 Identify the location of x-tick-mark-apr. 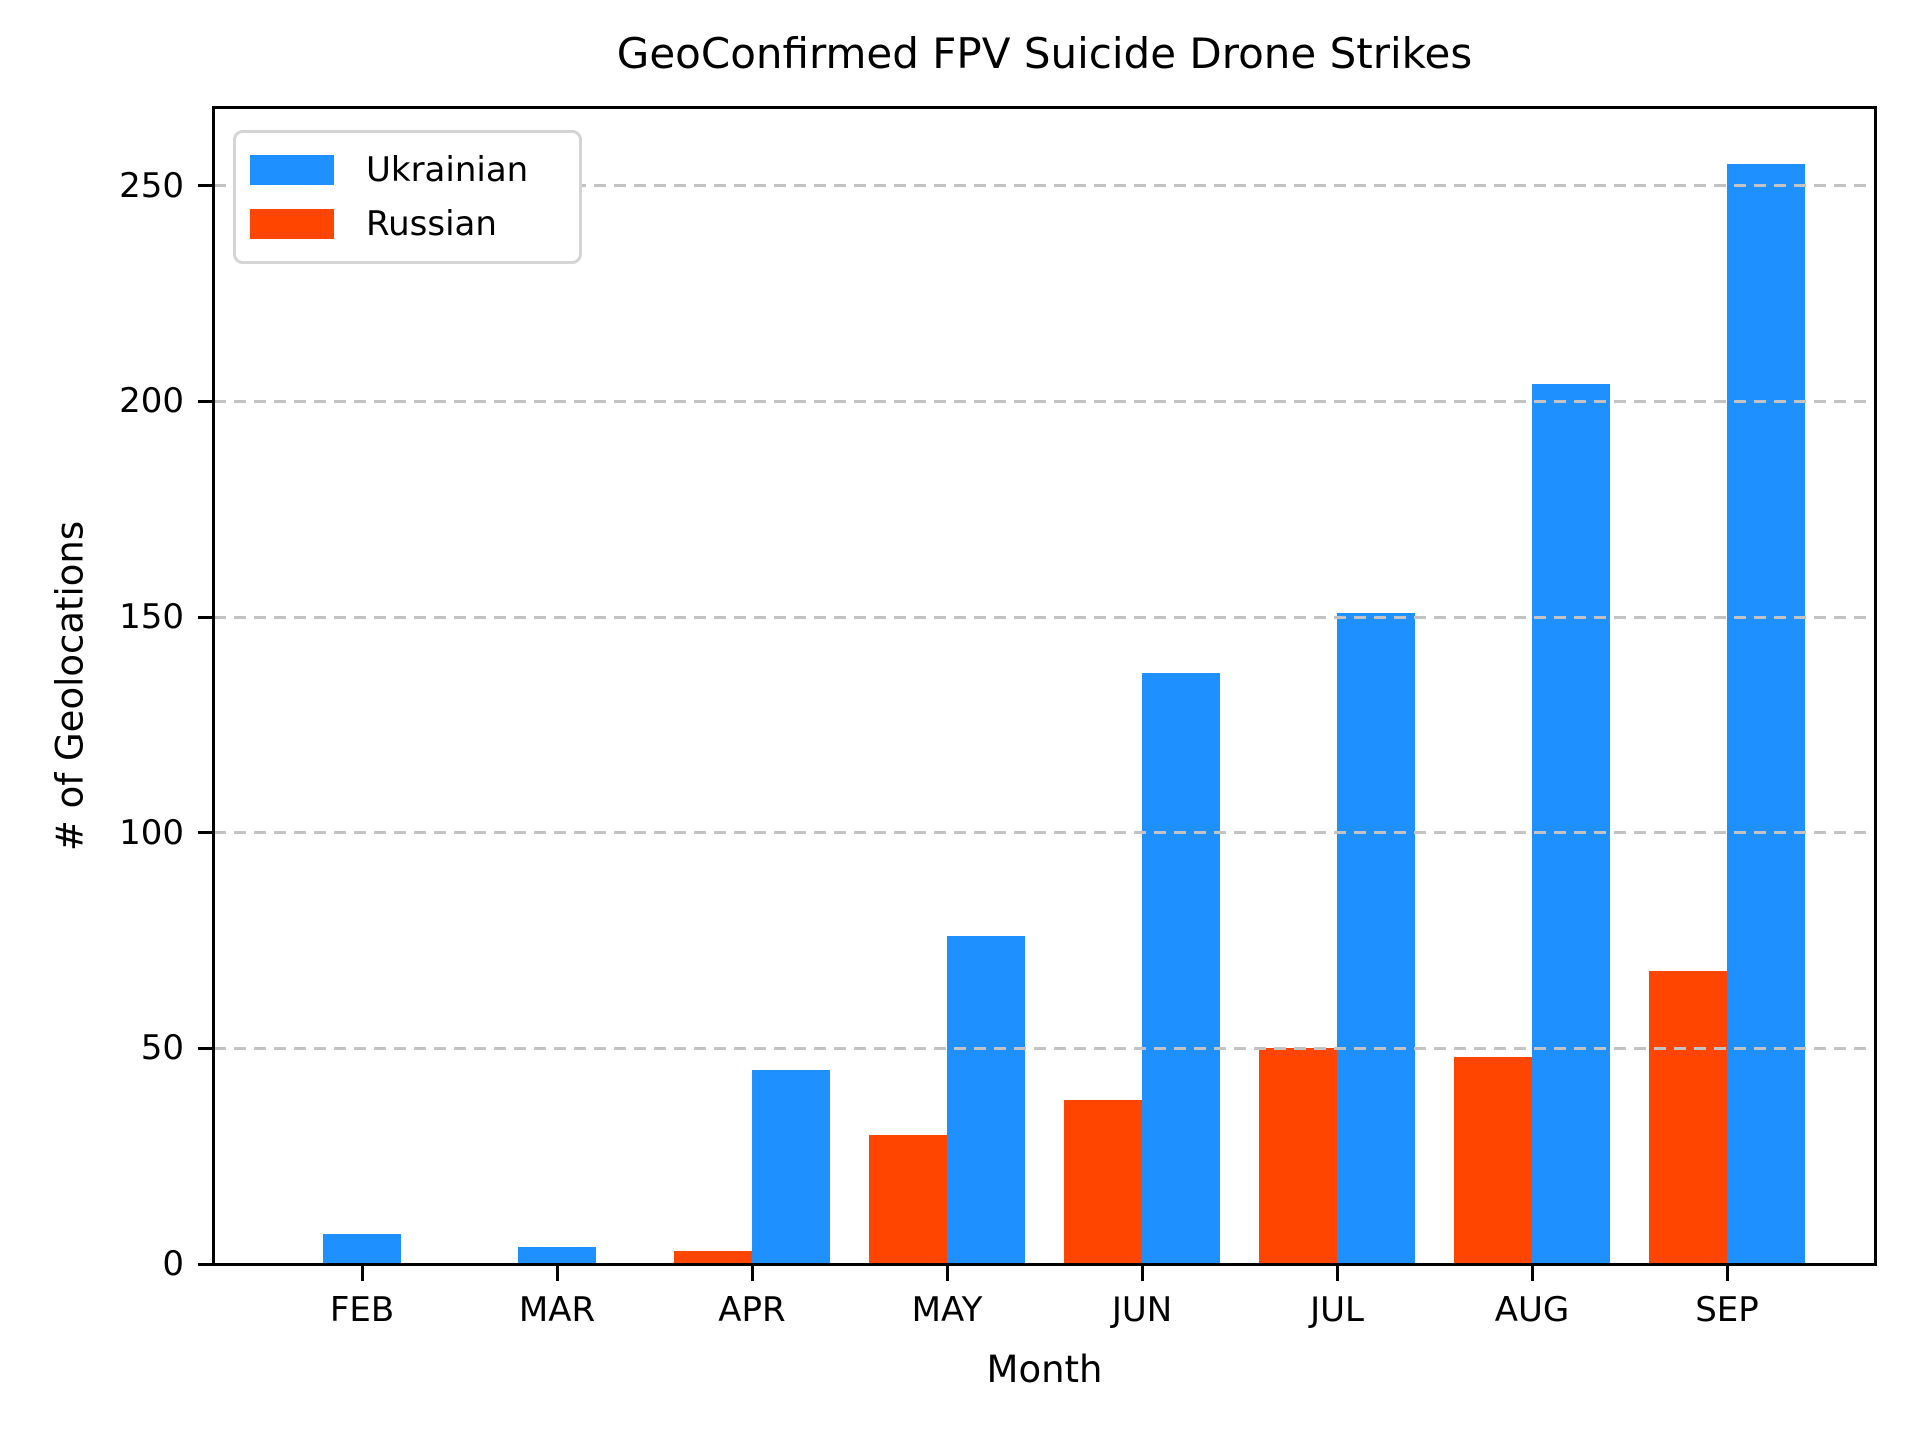
(752, 1273).